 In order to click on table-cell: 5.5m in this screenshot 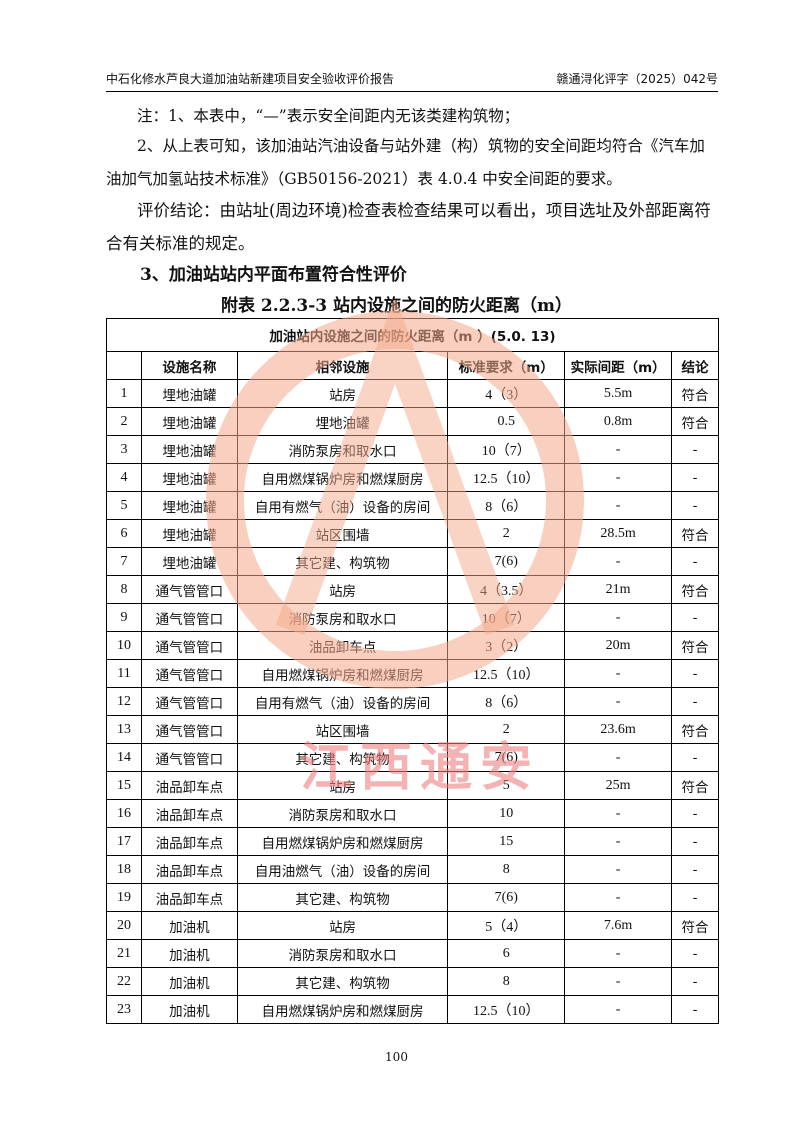, I will do `click(618, 393)`.